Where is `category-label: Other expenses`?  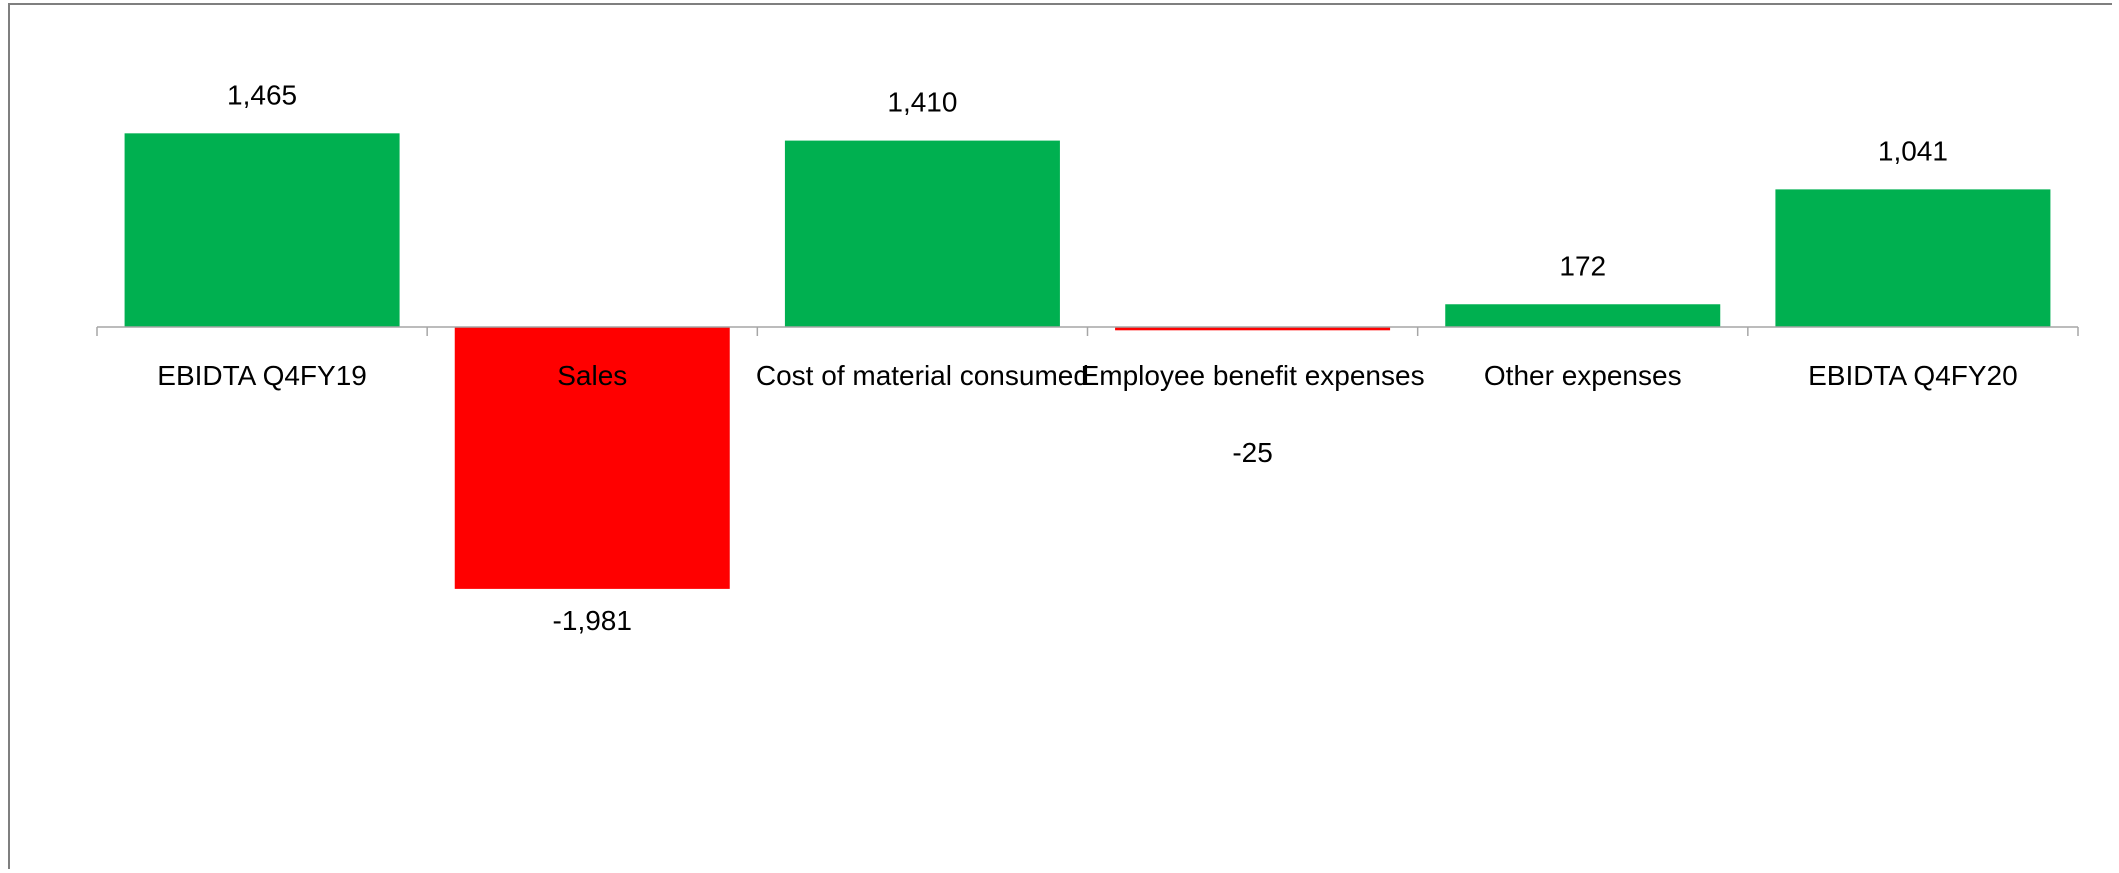 category-label: Other expenses is located at coordinates (1583, 375).